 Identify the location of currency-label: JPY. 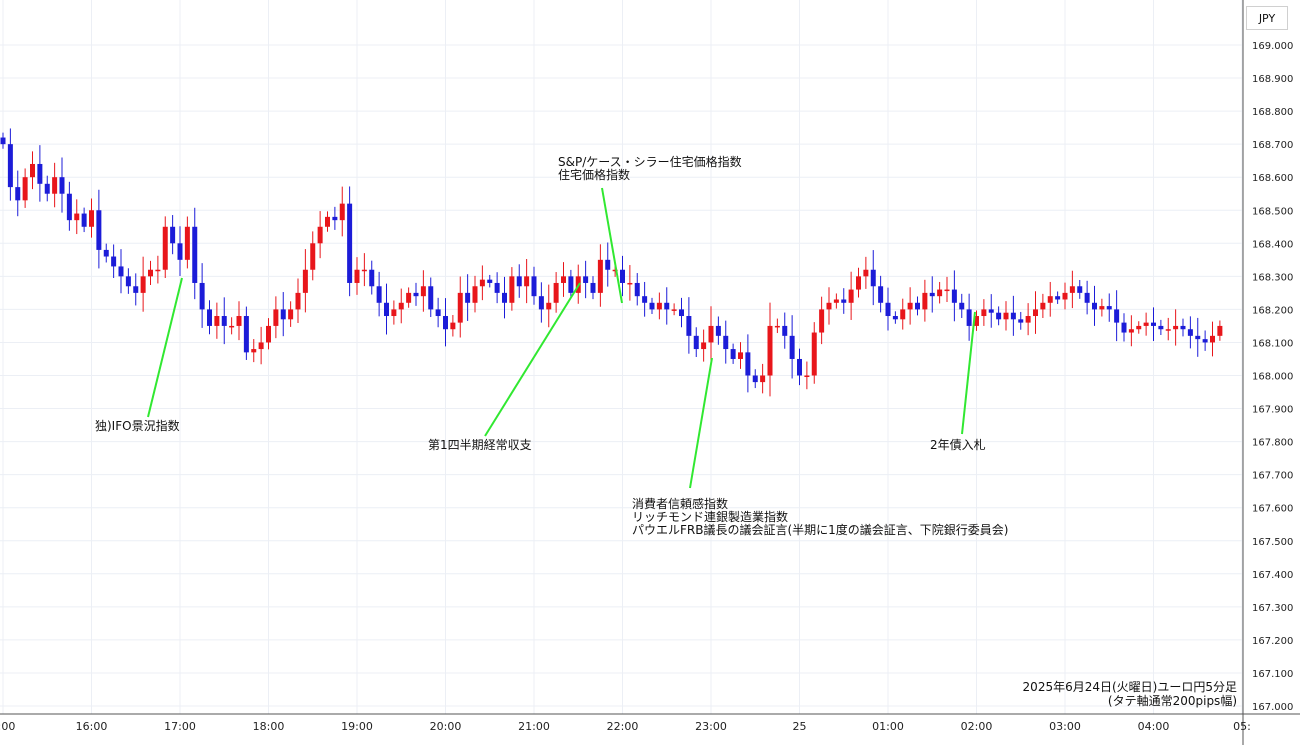
(1267, 18).